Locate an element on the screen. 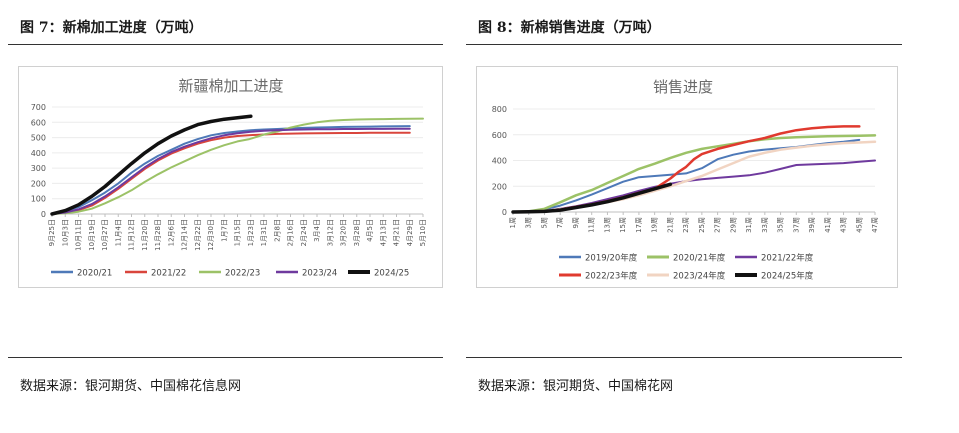 This screenshot has height=433, width=959. x-tick-label: 33周 is located at coordinates (765, 225).